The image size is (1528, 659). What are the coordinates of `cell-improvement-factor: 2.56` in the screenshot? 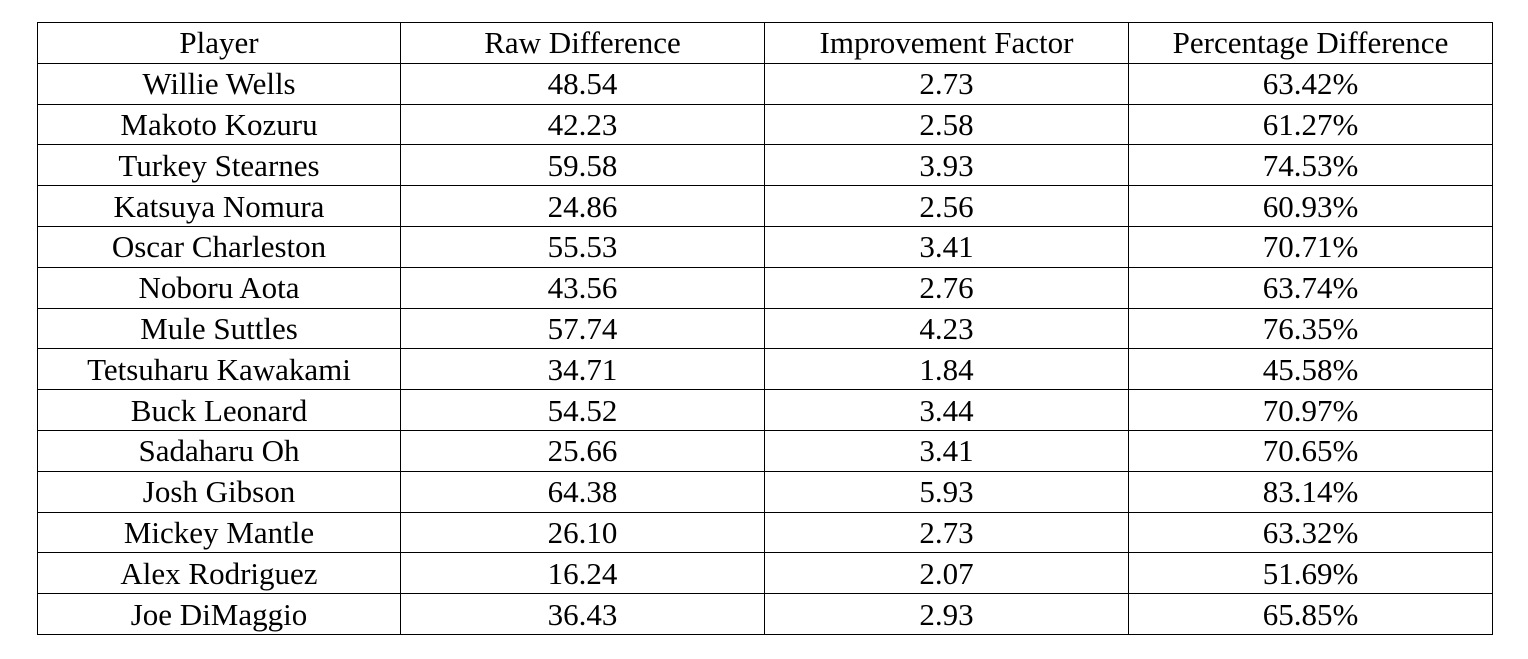 It's located at (946, 206).